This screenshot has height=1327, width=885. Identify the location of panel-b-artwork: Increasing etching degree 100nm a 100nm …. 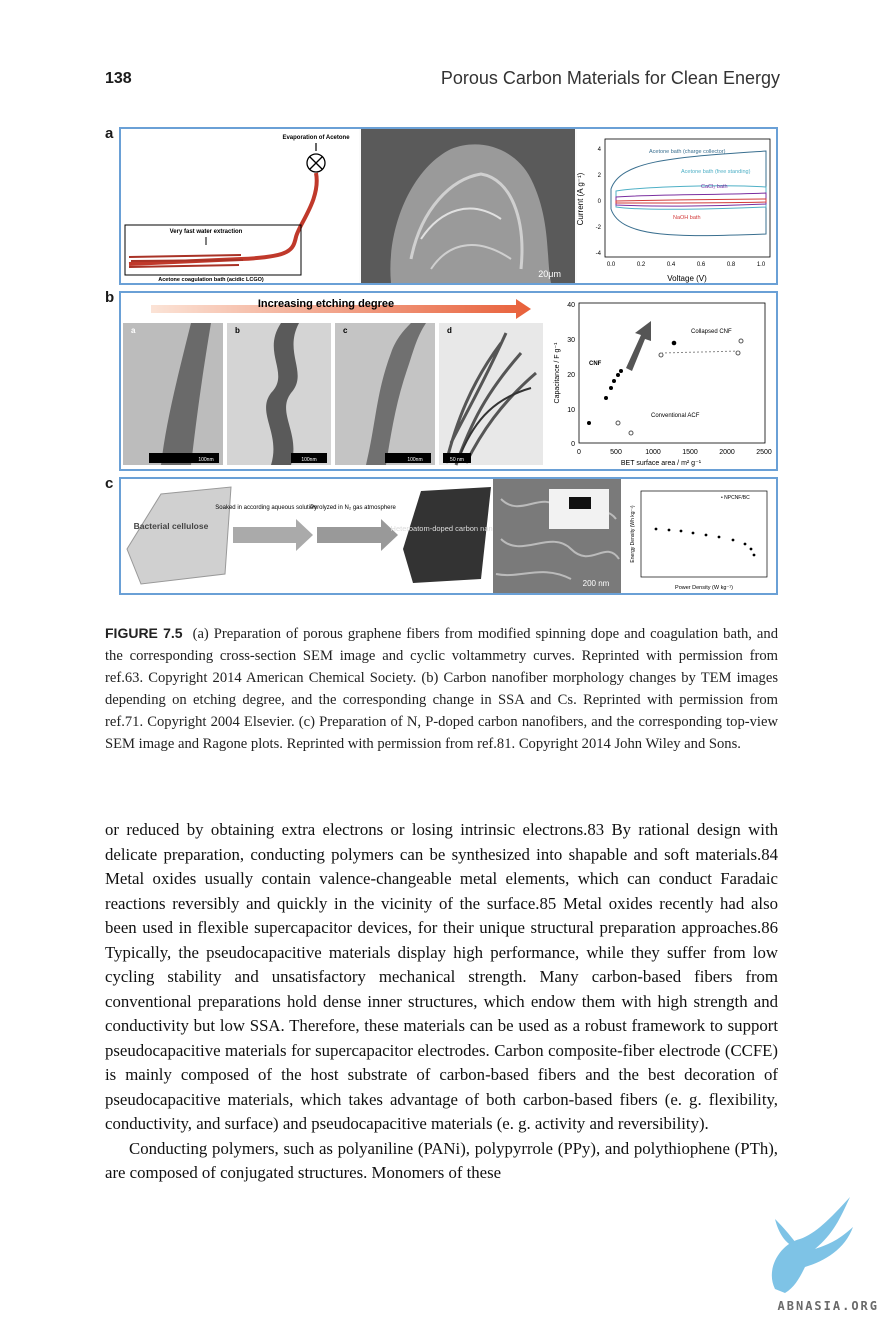
(448, 381).